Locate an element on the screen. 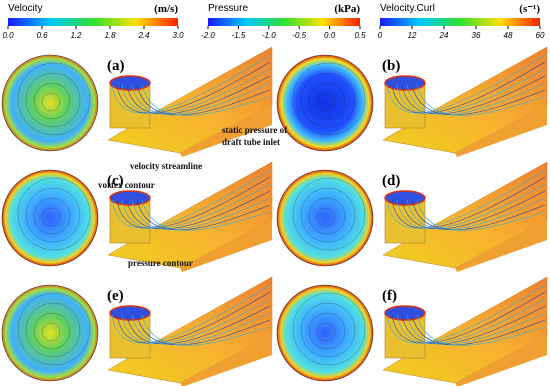 This screenshot has height=386, width=550. panel: (a) is located at coordinates (137, 101).